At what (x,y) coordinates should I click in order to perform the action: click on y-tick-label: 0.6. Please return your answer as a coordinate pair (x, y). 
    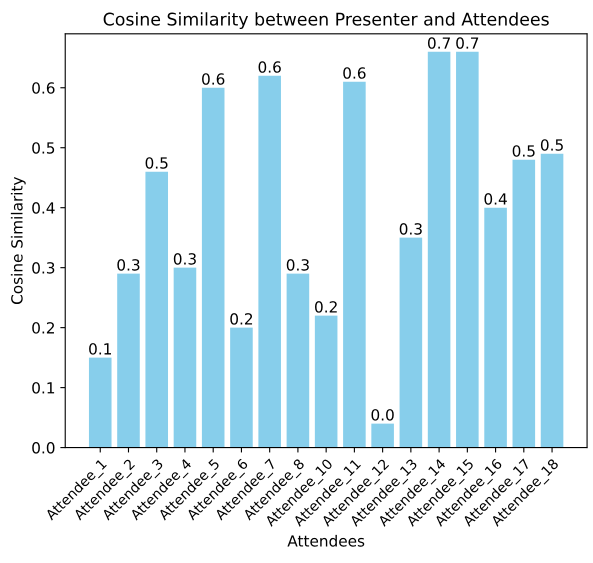
    Looking at the image, I should click on (43, 88).